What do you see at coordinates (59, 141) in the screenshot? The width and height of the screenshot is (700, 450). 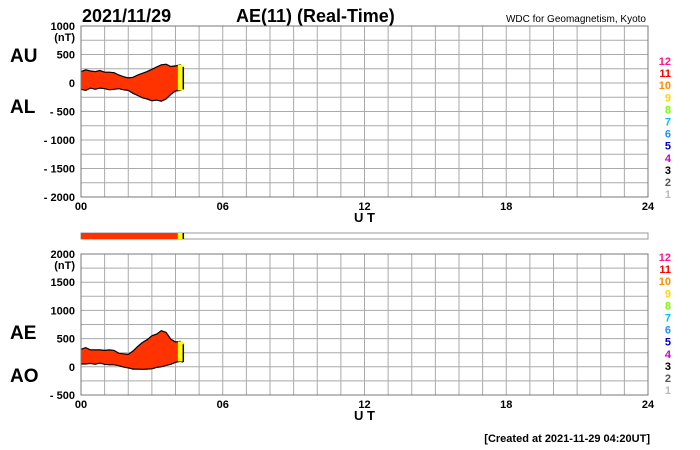 I see `y-tick-label: - 1000` at bounding box center [59, 141].